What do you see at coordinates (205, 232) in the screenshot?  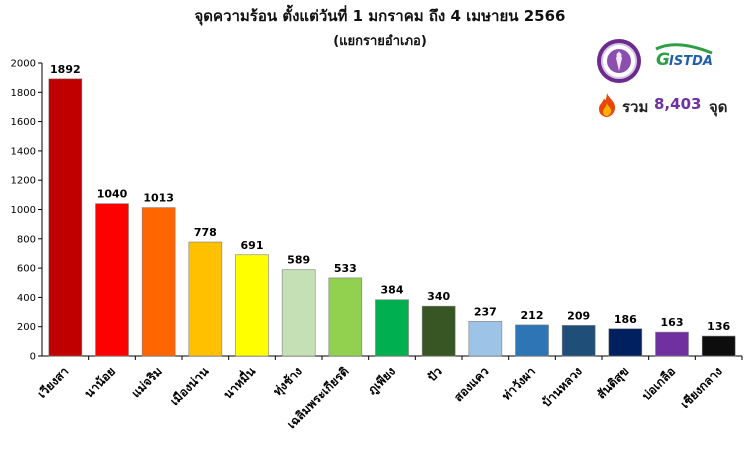 I see `bar-value-label: 778` at bounding box center [205, 232].